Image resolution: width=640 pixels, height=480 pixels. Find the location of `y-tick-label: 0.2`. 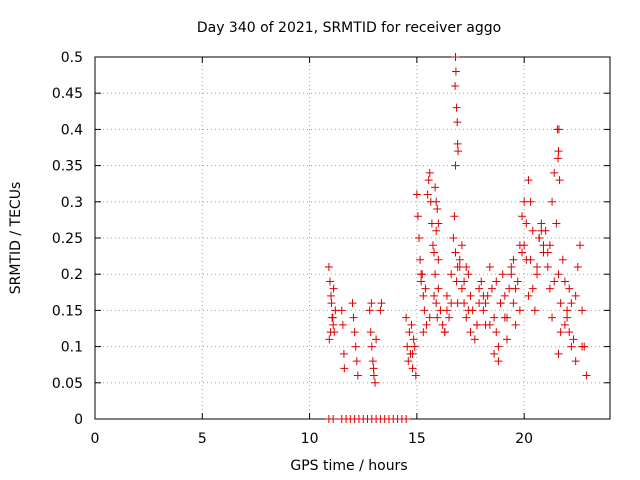

y-tick-label: 0.2 is located at coordinates (72, 275).